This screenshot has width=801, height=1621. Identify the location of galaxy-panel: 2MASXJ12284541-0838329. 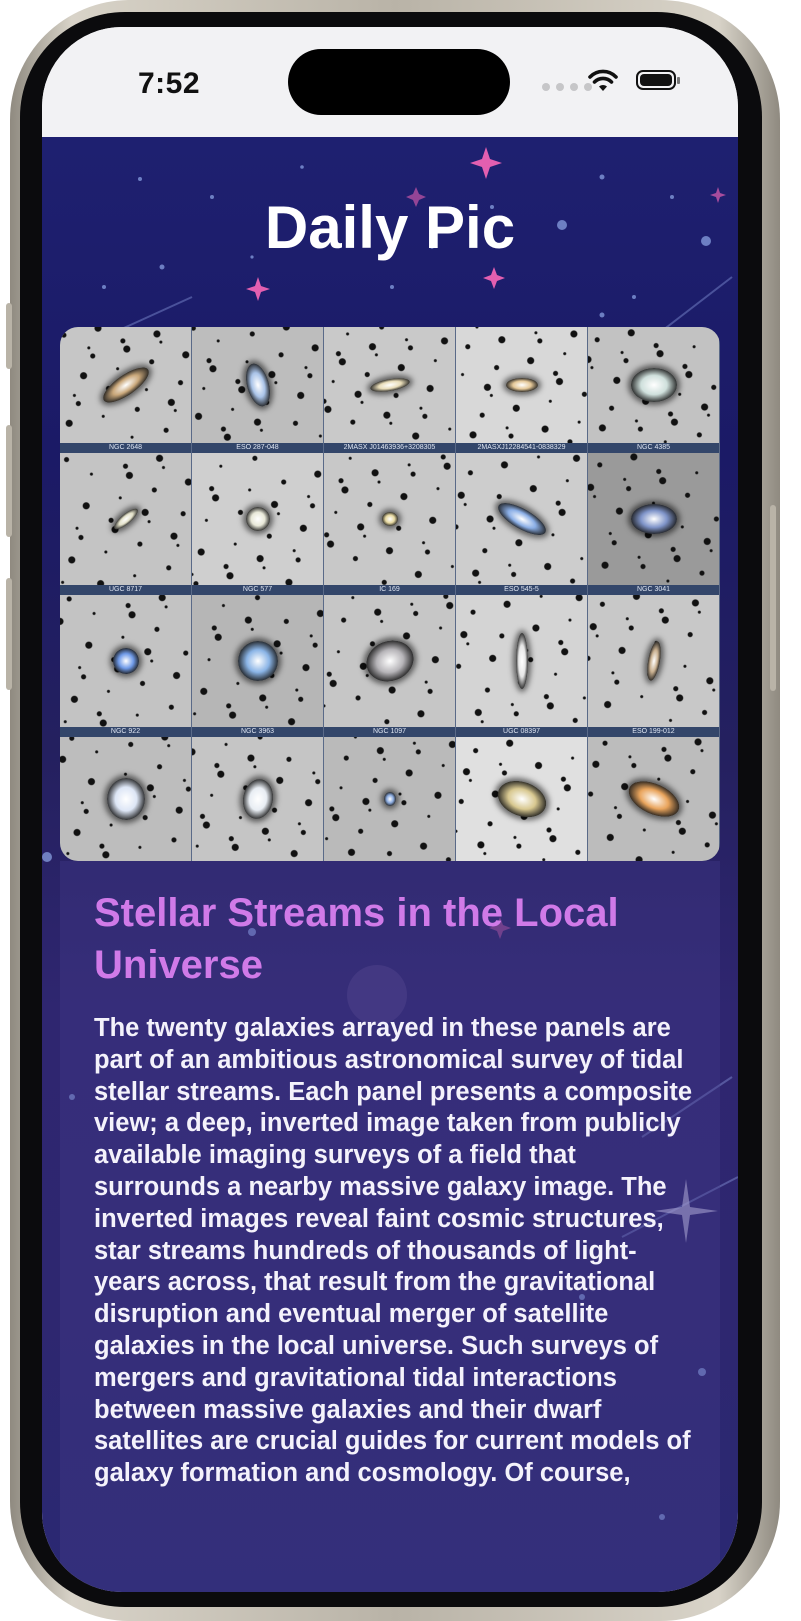
(522, 390).